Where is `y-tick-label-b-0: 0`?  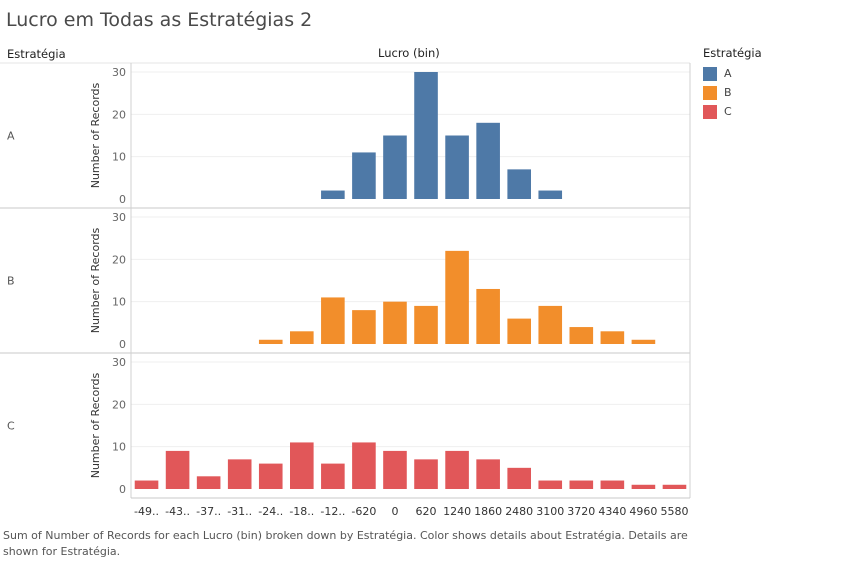
y-tick-label-b-0: 0 is located at coordinates (122, 344).